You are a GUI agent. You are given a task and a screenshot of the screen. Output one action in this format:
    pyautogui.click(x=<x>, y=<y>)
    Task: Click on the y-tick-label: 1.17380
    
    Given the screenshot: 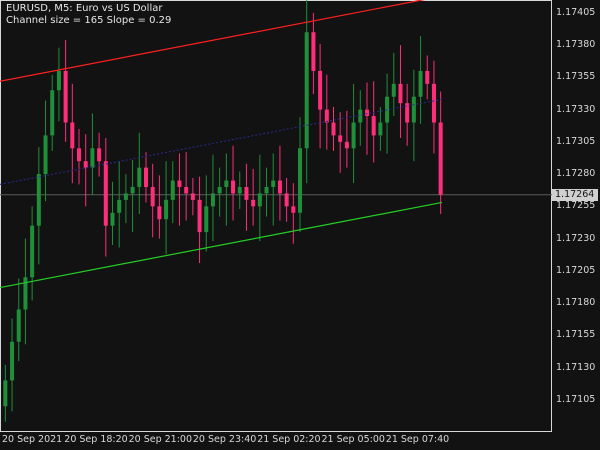 What is the action you would take?
    pyautogui.click(x=576, y=45)
    